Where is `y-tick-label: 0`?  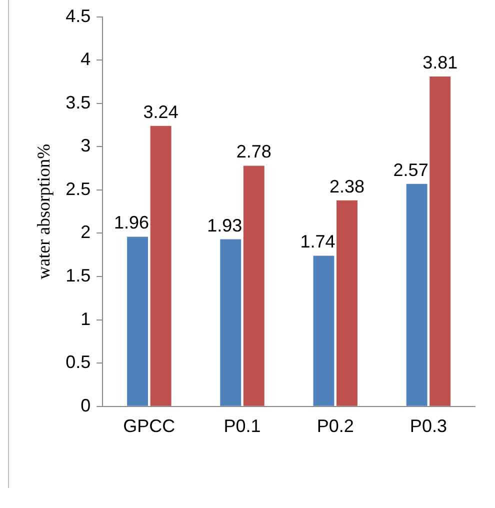 y-tick-label: 0 is located at coordinates (85, 405).